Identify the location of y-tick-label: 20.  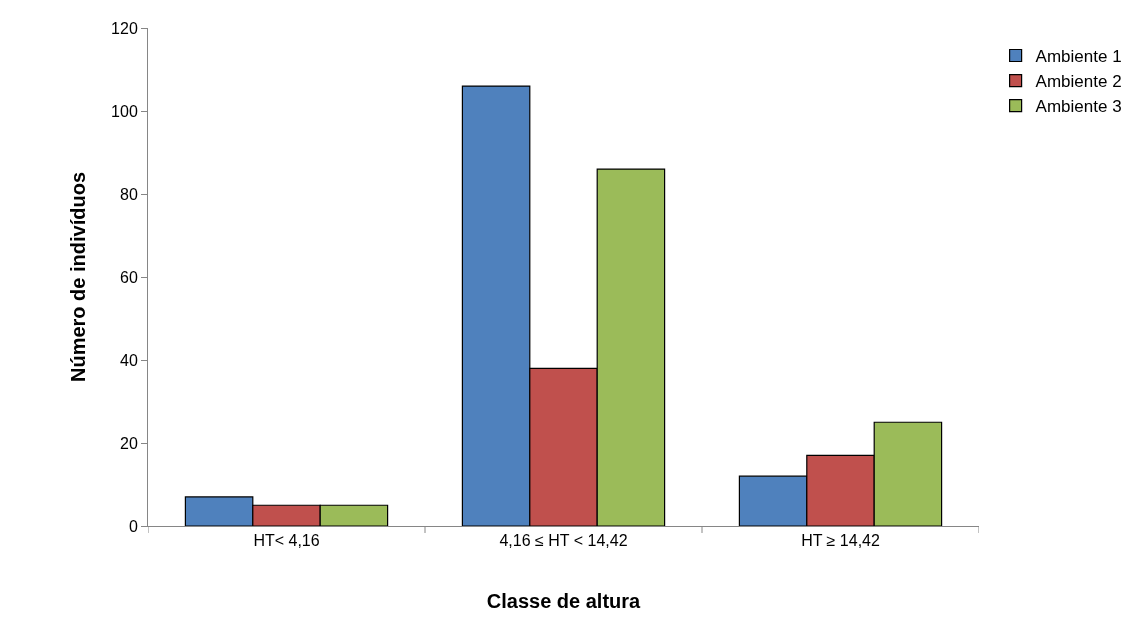
(129, 443).